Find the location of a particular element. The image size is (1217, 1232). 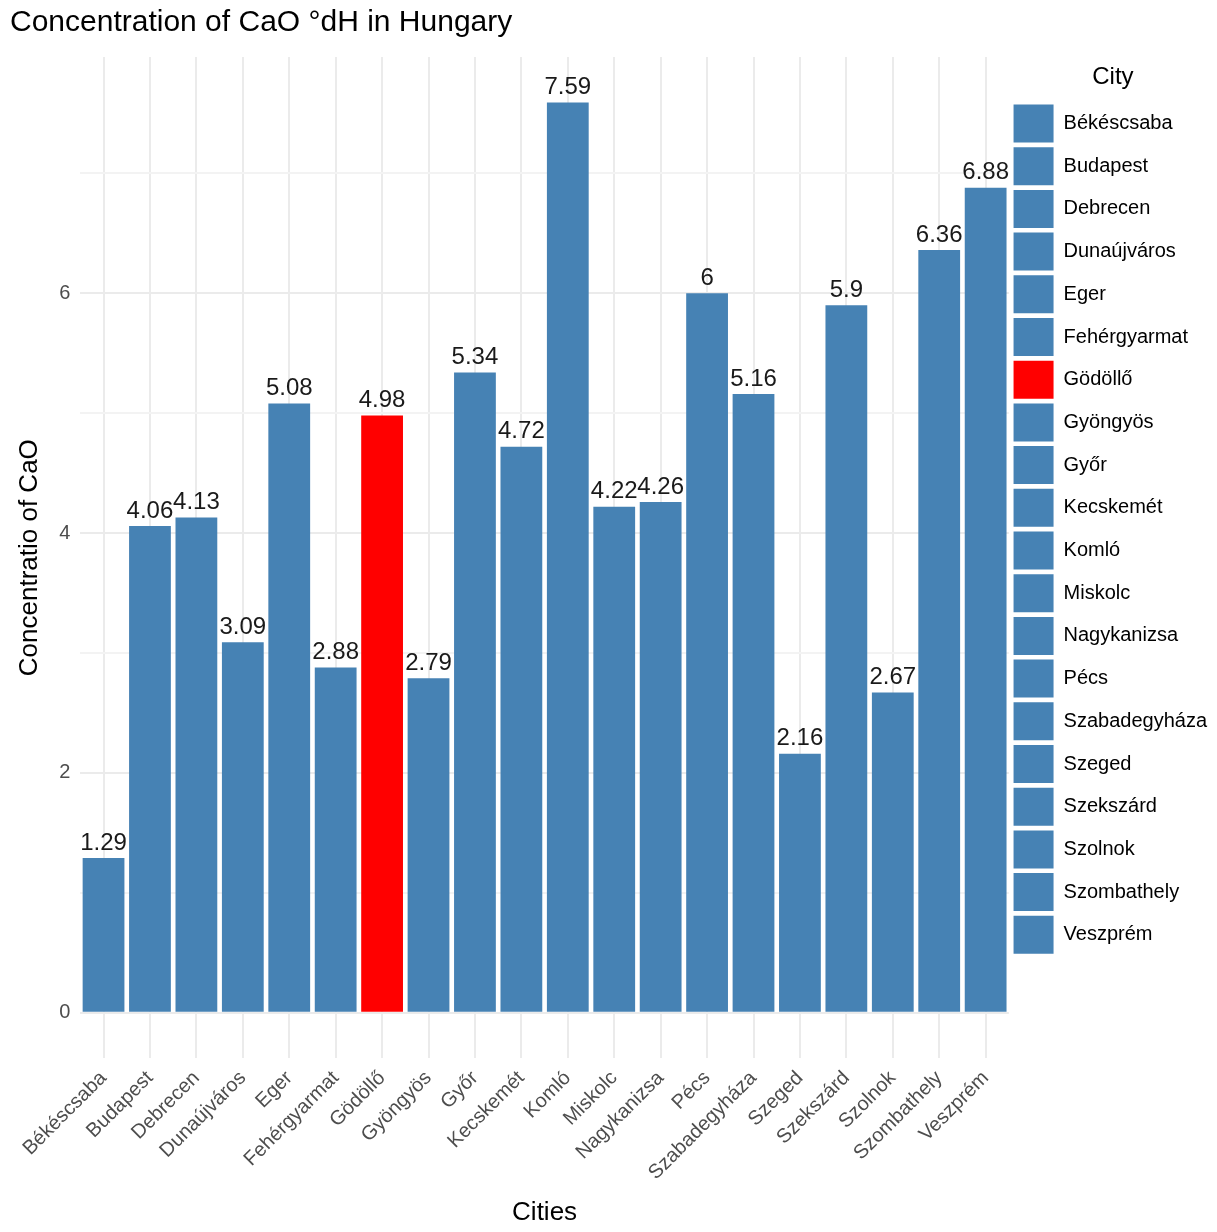

data-label: 1.29 is located at coordinates (103, 841).